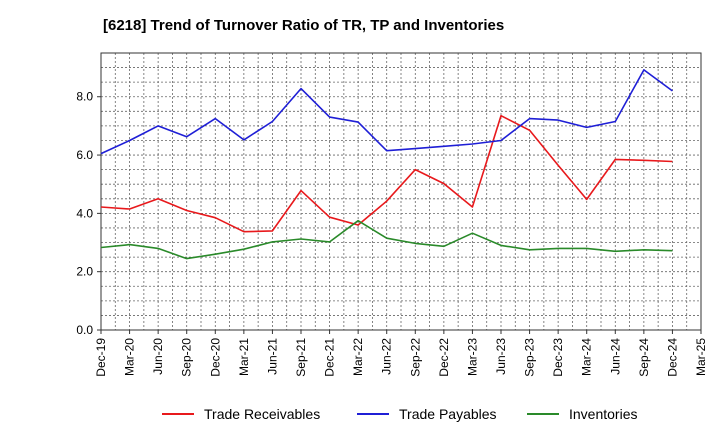 The width and height of the screenshot is (720, 440). What do you see at coordinates (262, 414) in the screenshot?
I see `legend-label: Trade Receivables` at bounding box center [262, 414].